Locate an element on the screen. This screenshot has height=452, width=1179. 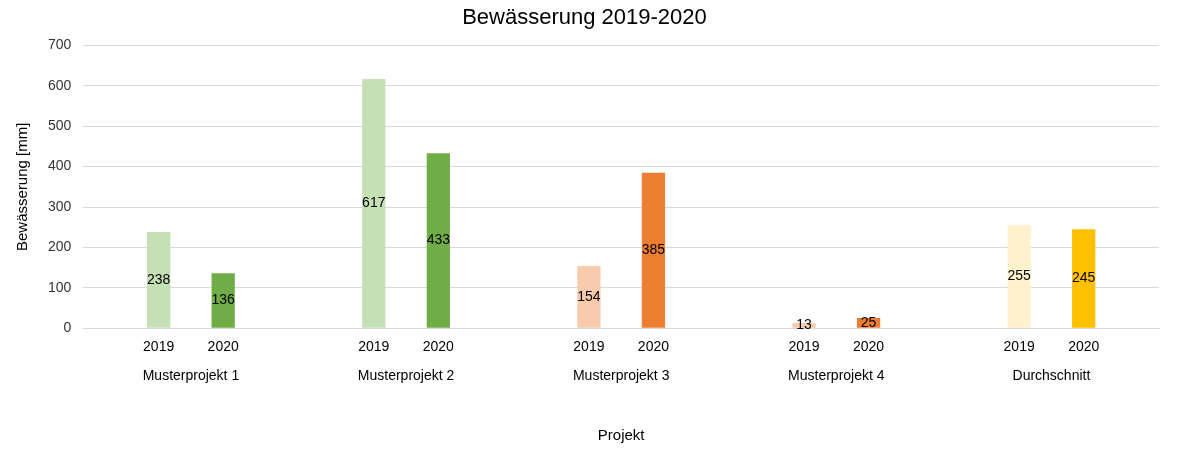
data-label: 433 is located at coordinates (438, 239).